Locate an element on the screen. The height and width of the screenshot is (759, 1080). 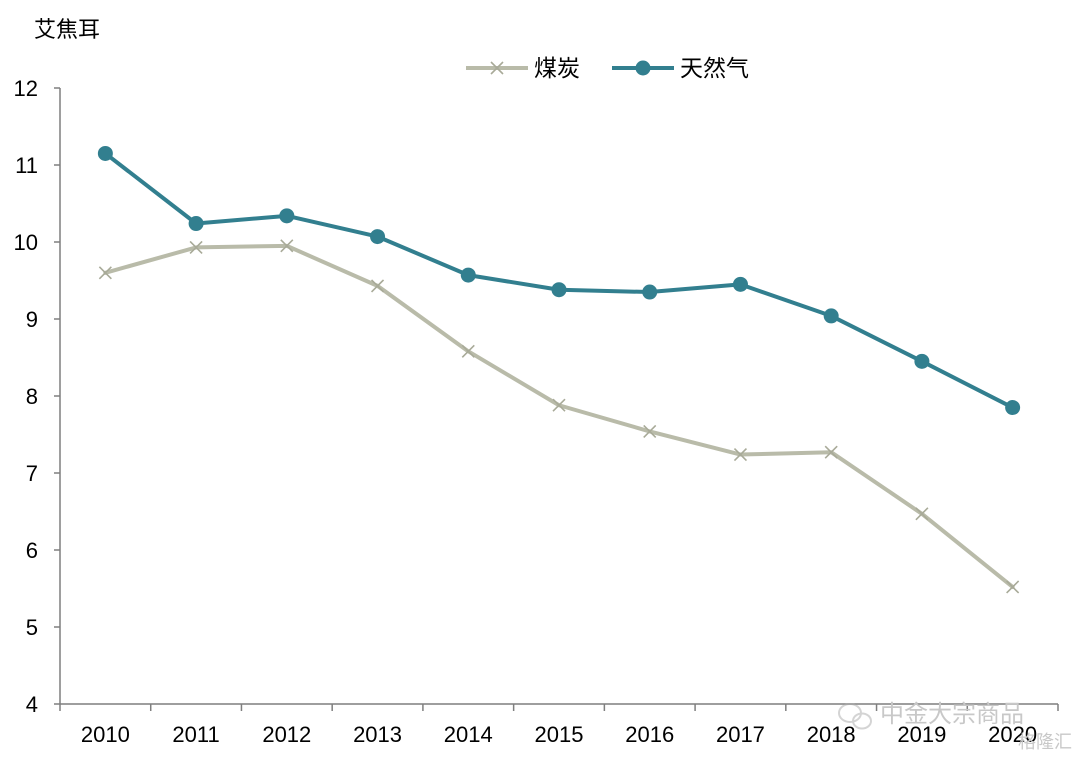
legend-label: 天然气 is located at coordinates (714, 69).